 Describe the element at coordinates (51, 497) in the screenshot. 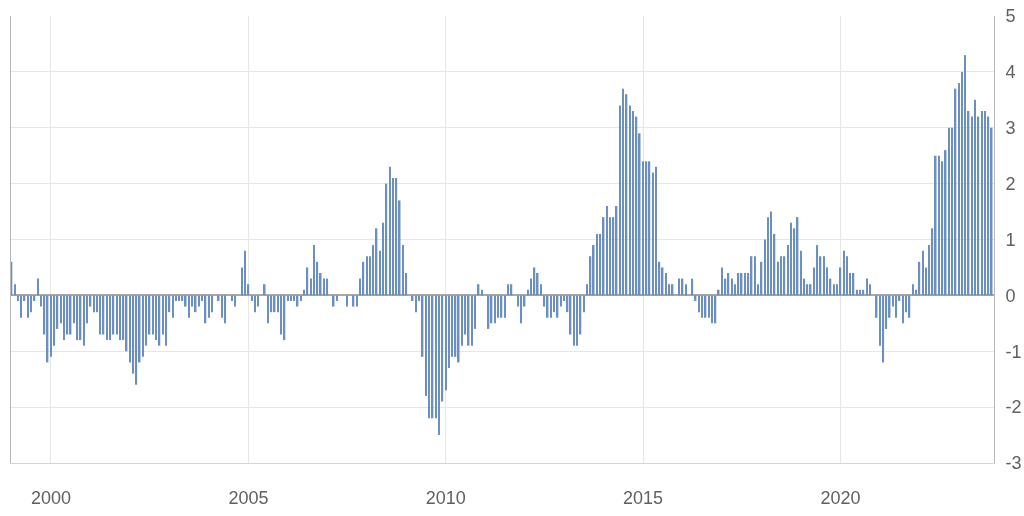

I see `x-tick-label: 2000` at that location.